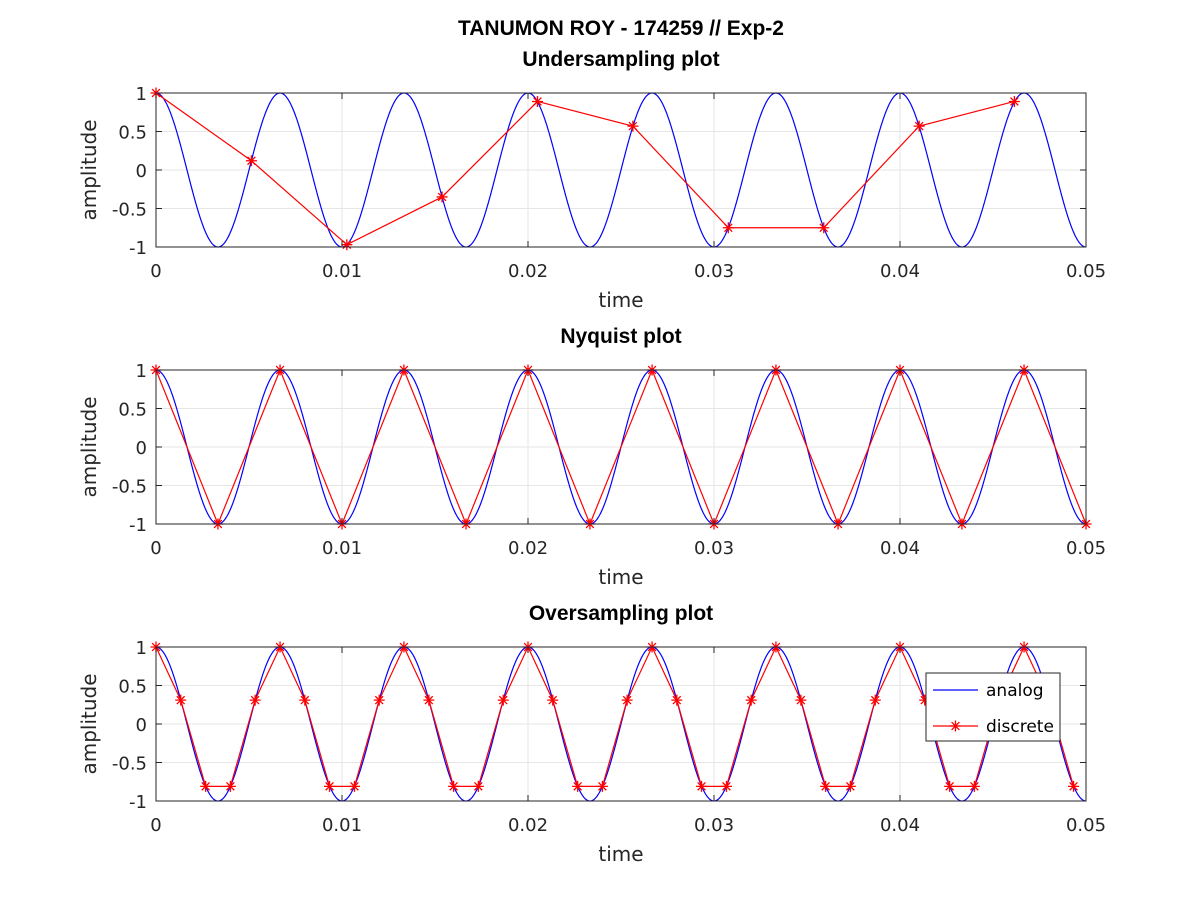 This screenshot has height=900, width=1200. I want to click on subplot-title: Nyquist plot, so click(620, 336).